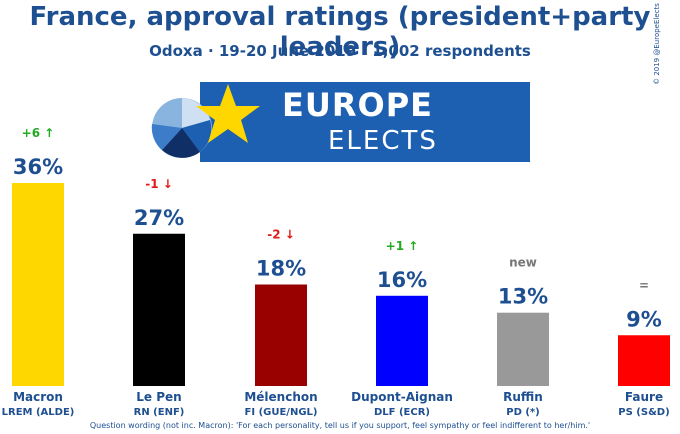  Describe the element at coordinates (644, 397) in the screenshot. I see `category-label-5: Faure` at that location.